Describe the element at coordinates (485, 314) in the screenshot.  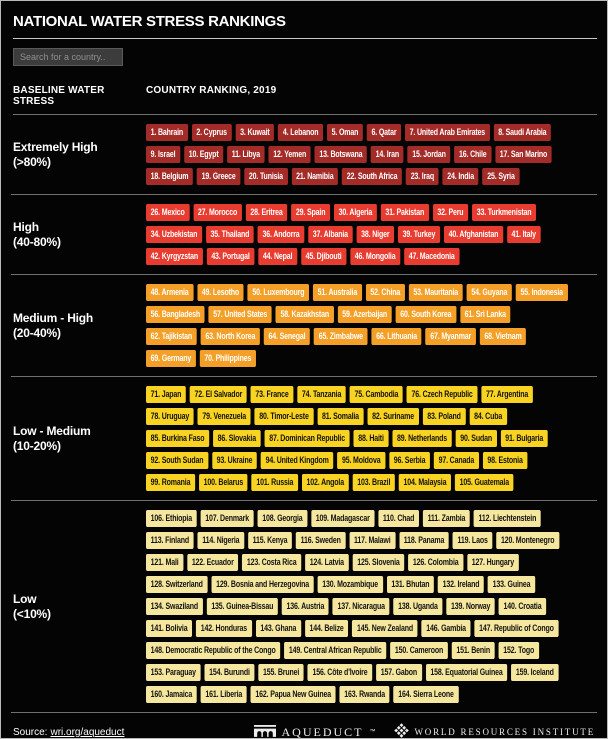
I see `country-badge: 61. Sri Lanka` at that location.